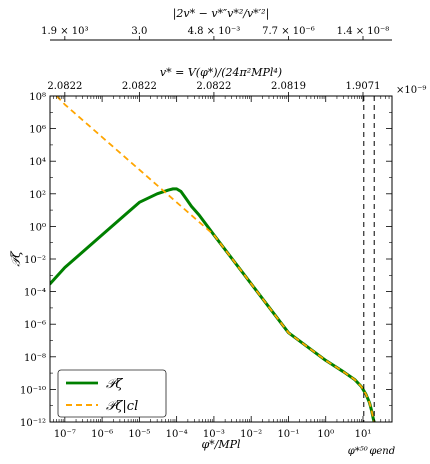  I want to click on y-tick-label: 10², so click(37, 195).